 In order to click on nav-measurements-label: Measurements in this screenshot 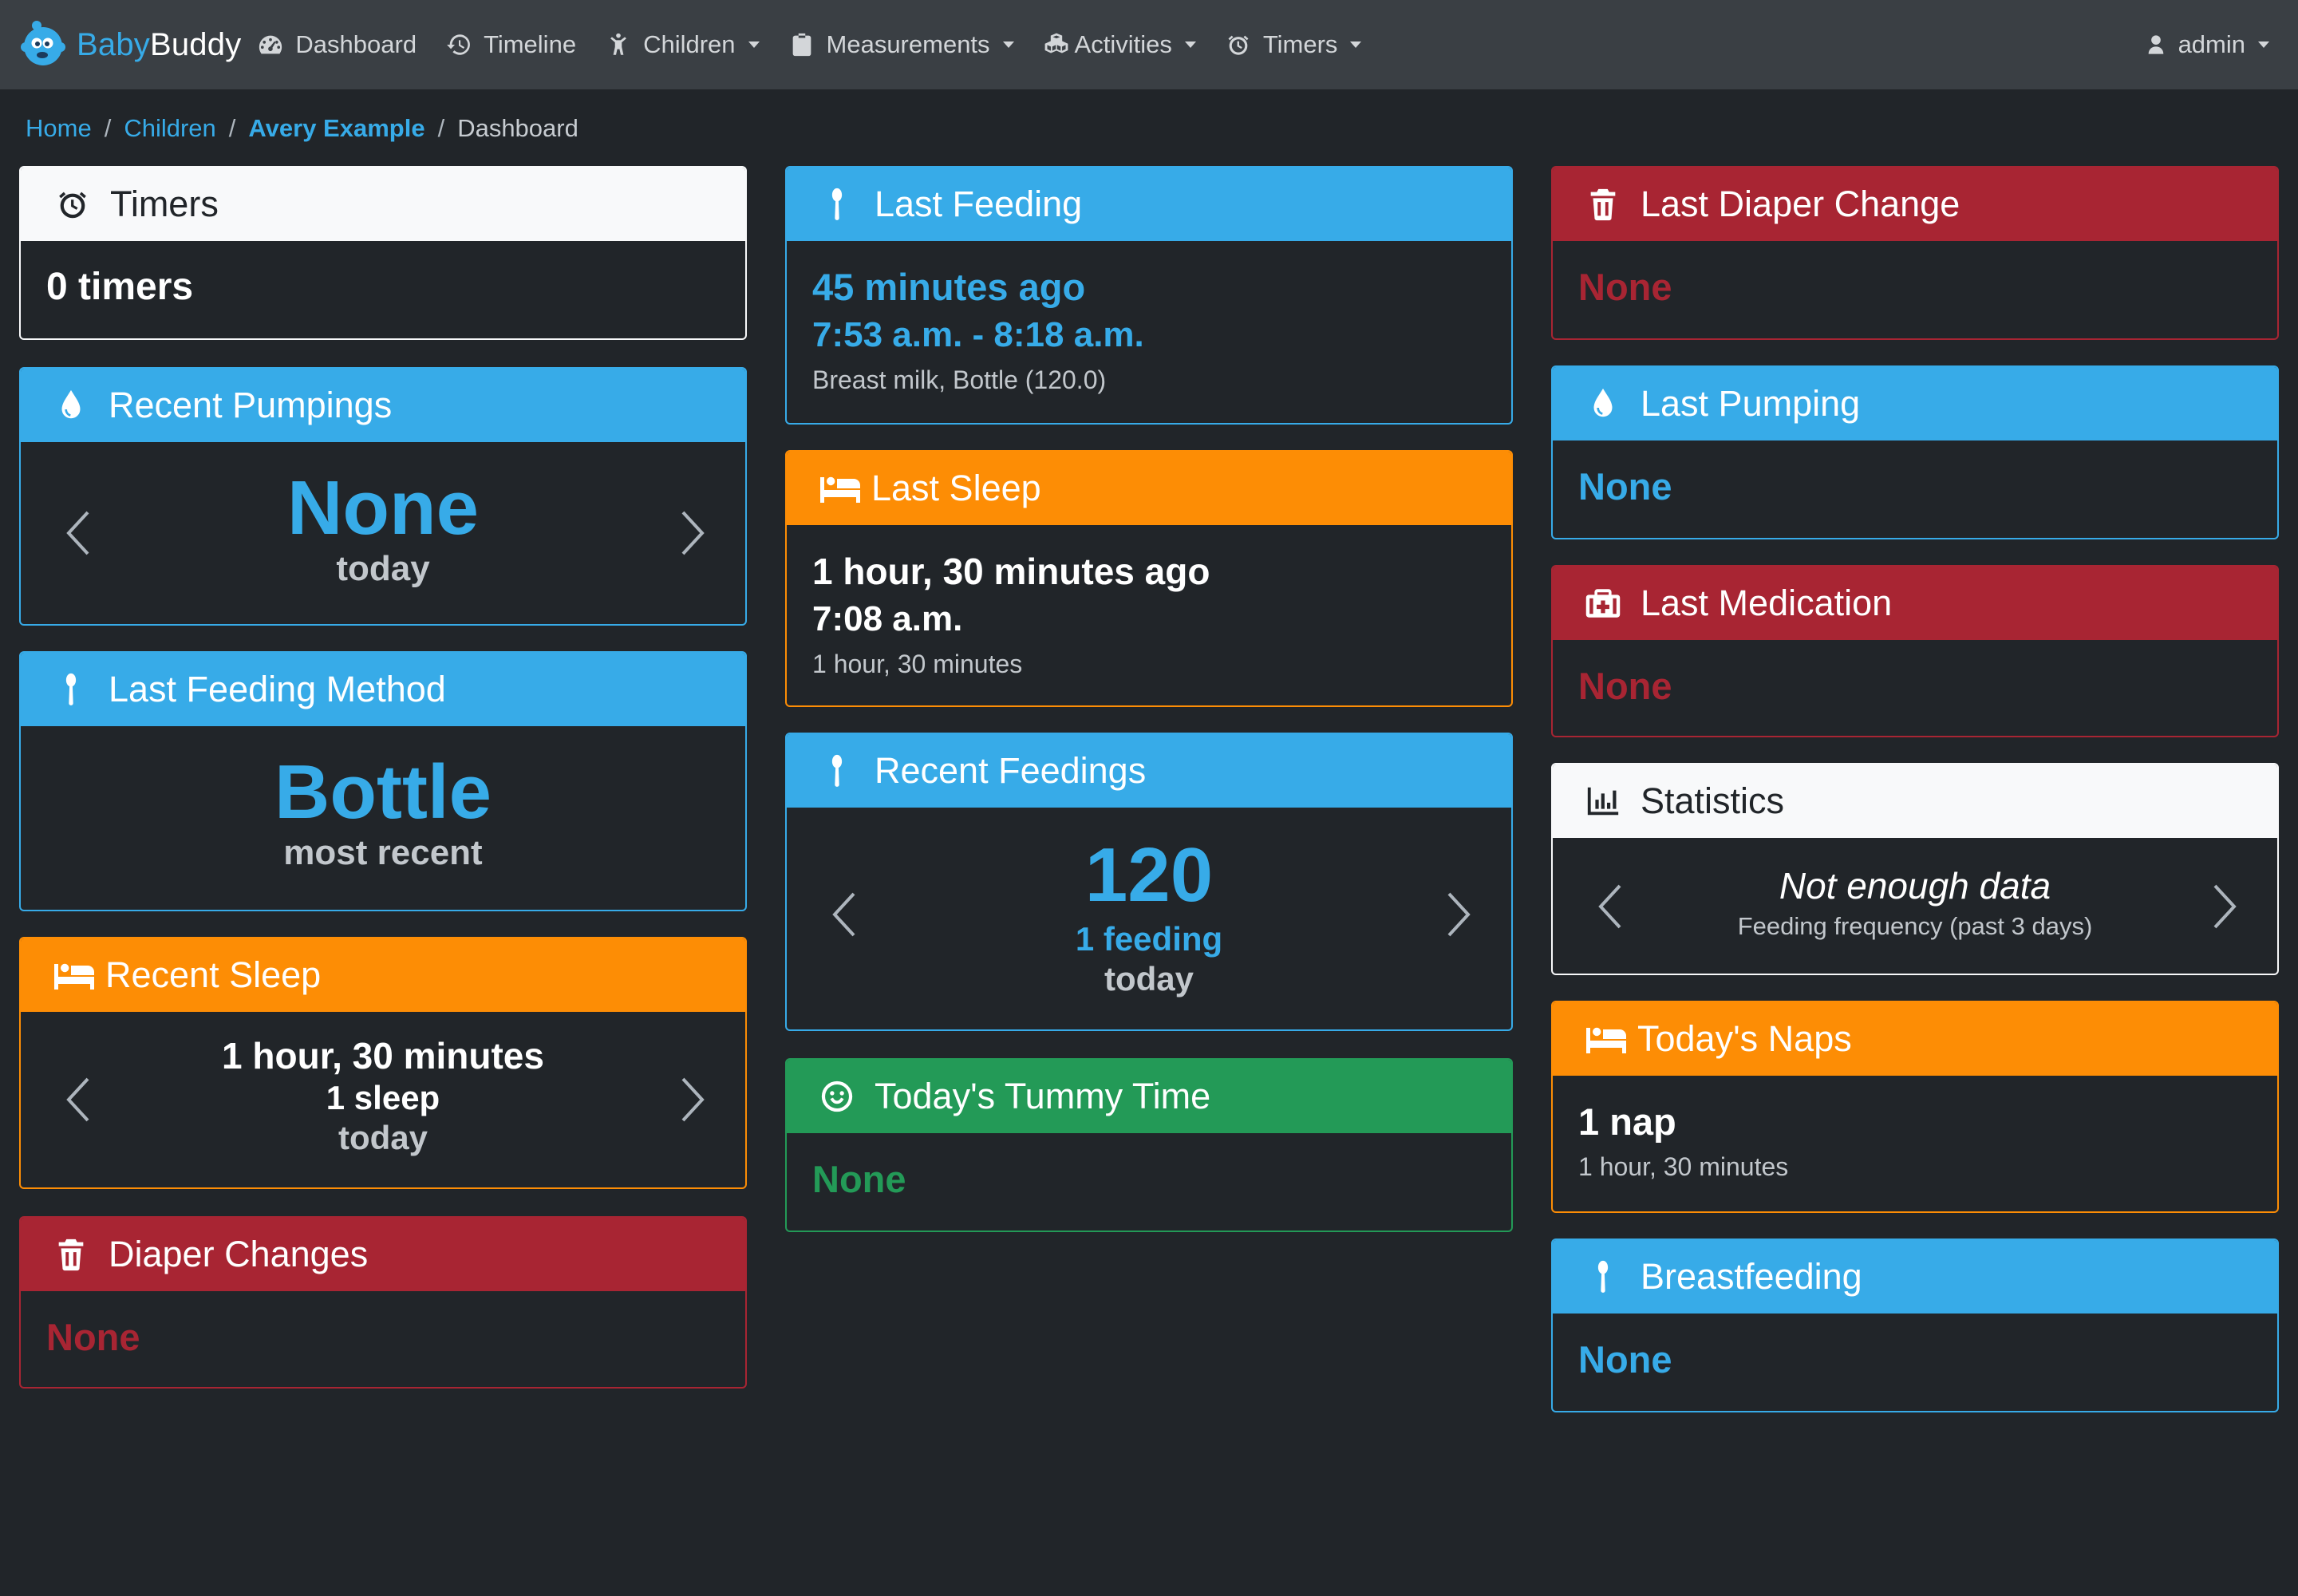, I will do `click(908, 44)`.